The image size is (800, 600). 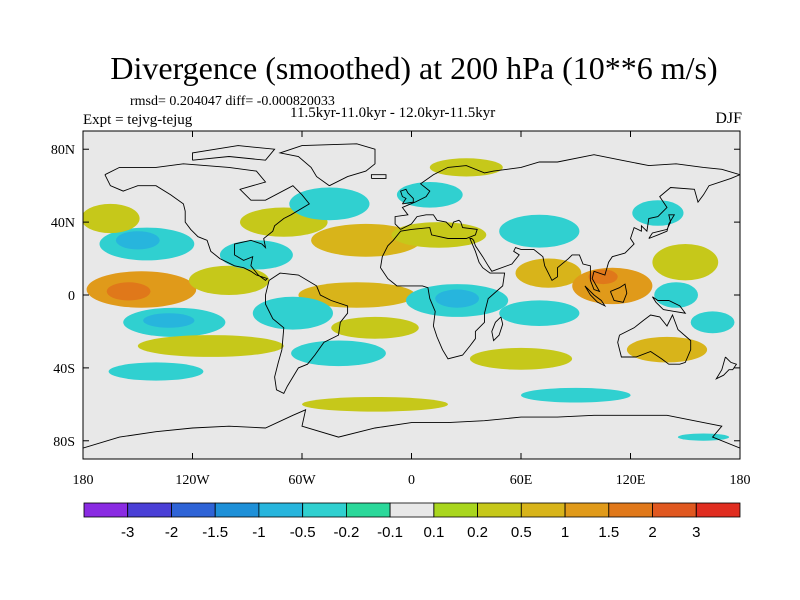 I want to click on colorbar-label: 2, so click(x=652, y=532).